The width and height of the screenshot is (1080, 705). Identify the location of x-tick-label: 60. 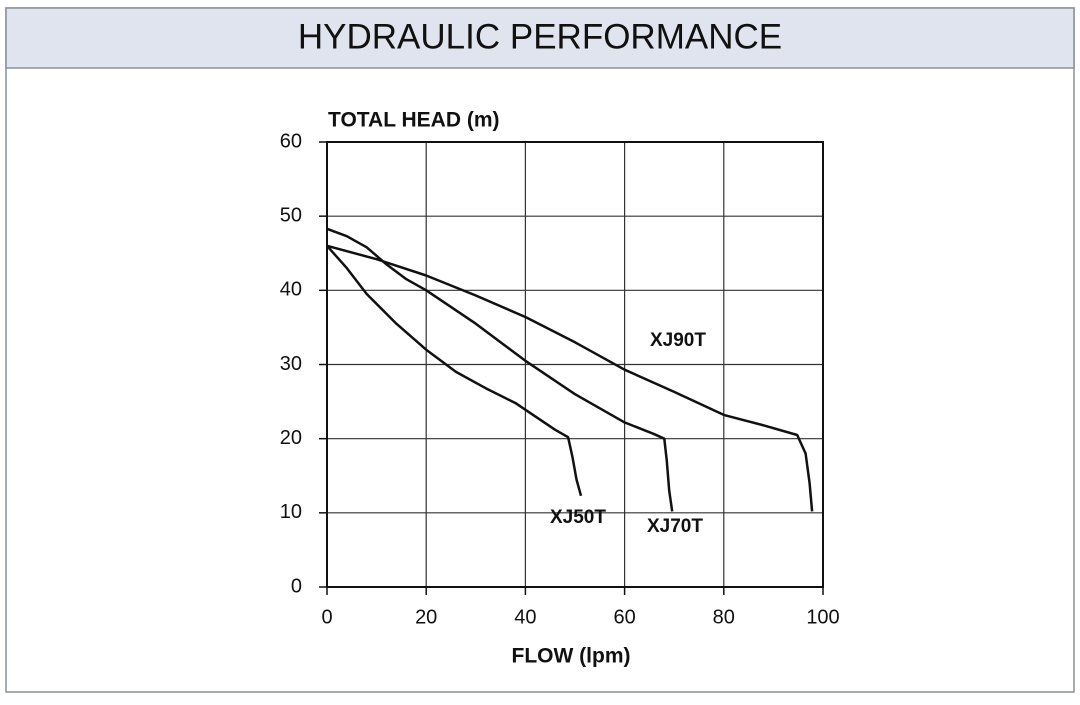
(624, 617).